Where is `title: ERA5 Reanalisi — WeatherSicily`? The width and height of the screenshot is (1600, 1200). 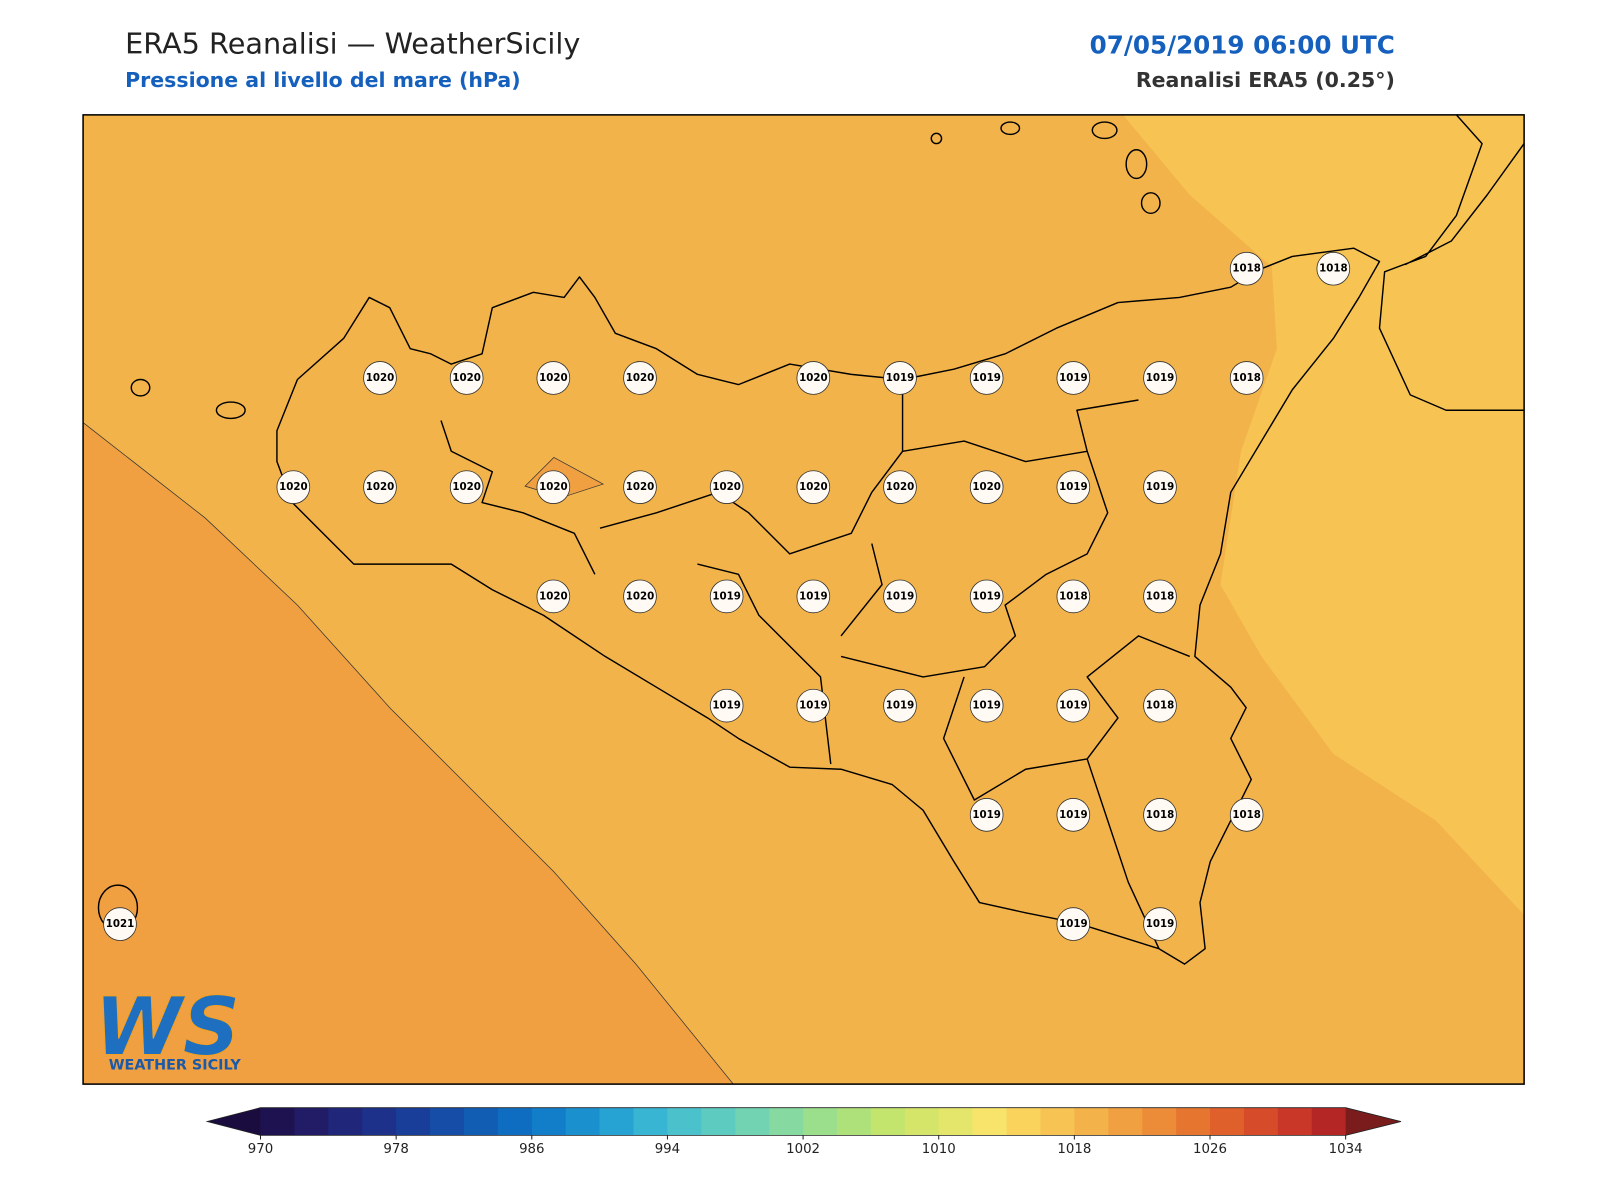
title: ERA5 Reanalisi — WeatherSicily is located at coordinates (352, 43).